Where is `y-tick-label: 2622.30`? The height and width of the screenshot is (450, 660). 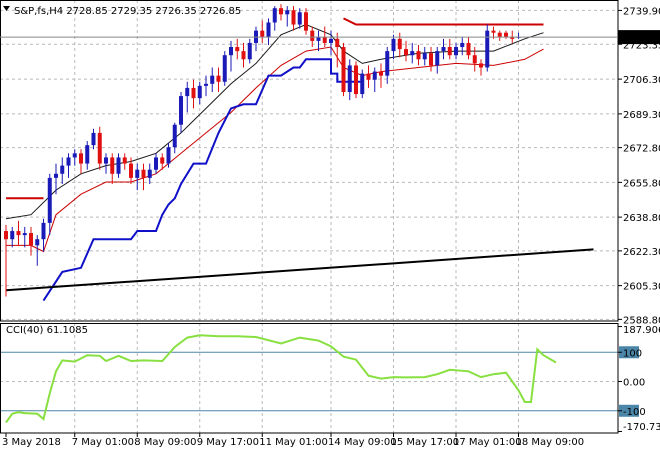
y-tick-label: 2622.30 is located at coordinates (641, 252).